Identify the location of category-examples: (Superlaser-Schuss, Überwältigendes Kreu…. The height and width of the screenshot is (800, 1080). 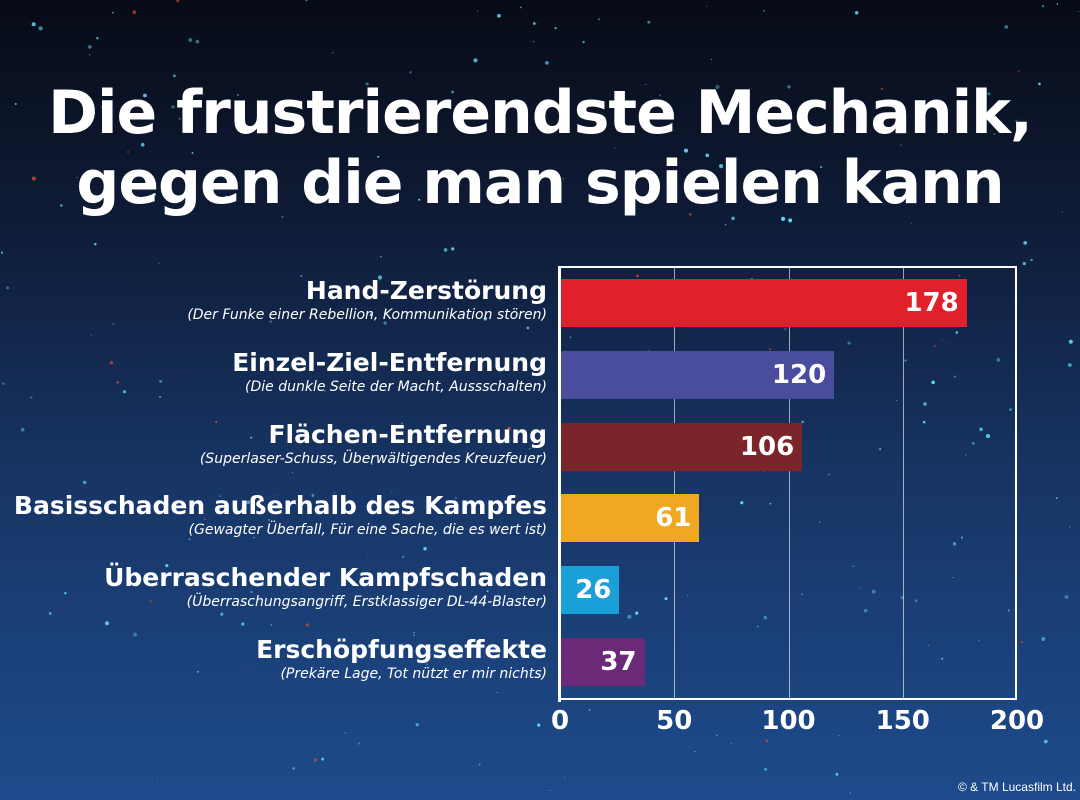
(373, 459).